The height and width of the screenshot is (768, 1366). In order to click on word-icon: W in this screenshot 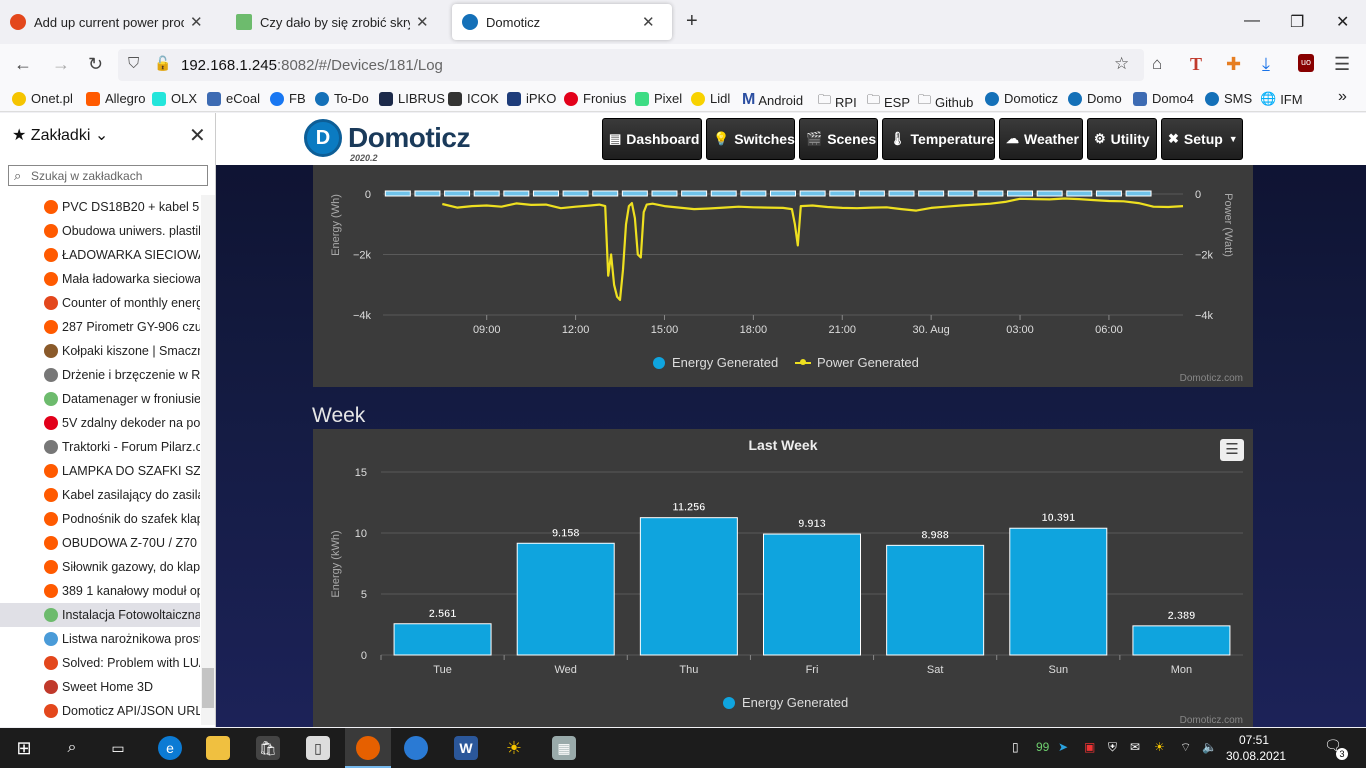, I will do `click(466, 748)`.